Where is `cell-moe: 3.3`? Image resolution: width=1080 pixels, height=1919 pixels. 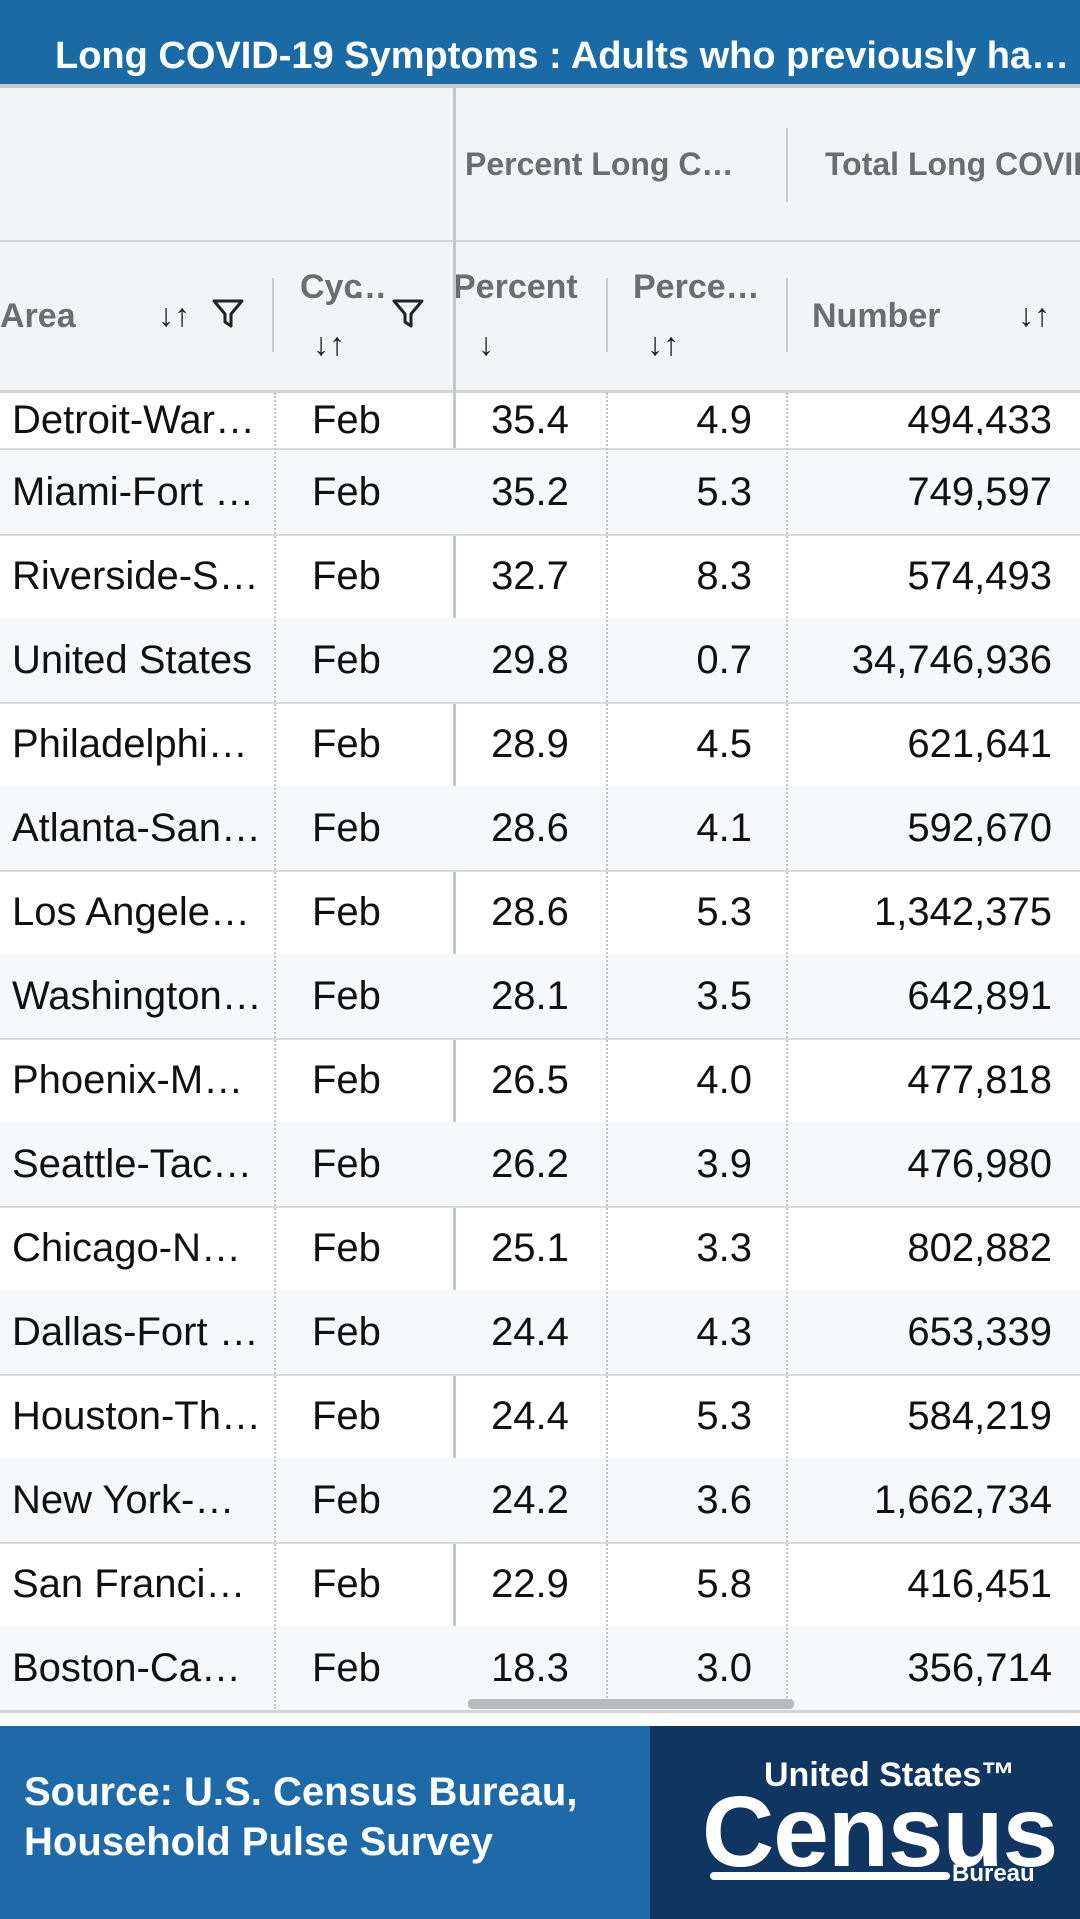
cell-moe: 3.3 is located at coordinates (724, 1248).